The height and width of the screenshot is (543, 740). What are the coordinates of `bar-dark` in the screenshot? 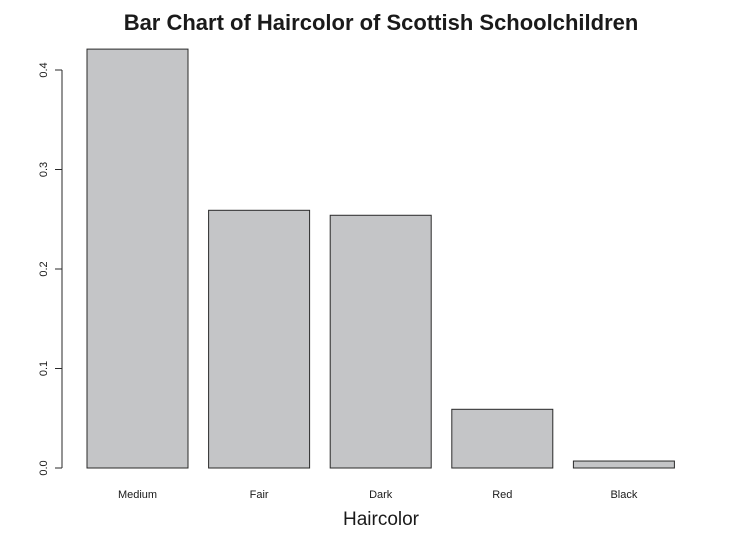 It's located at (380, 341).